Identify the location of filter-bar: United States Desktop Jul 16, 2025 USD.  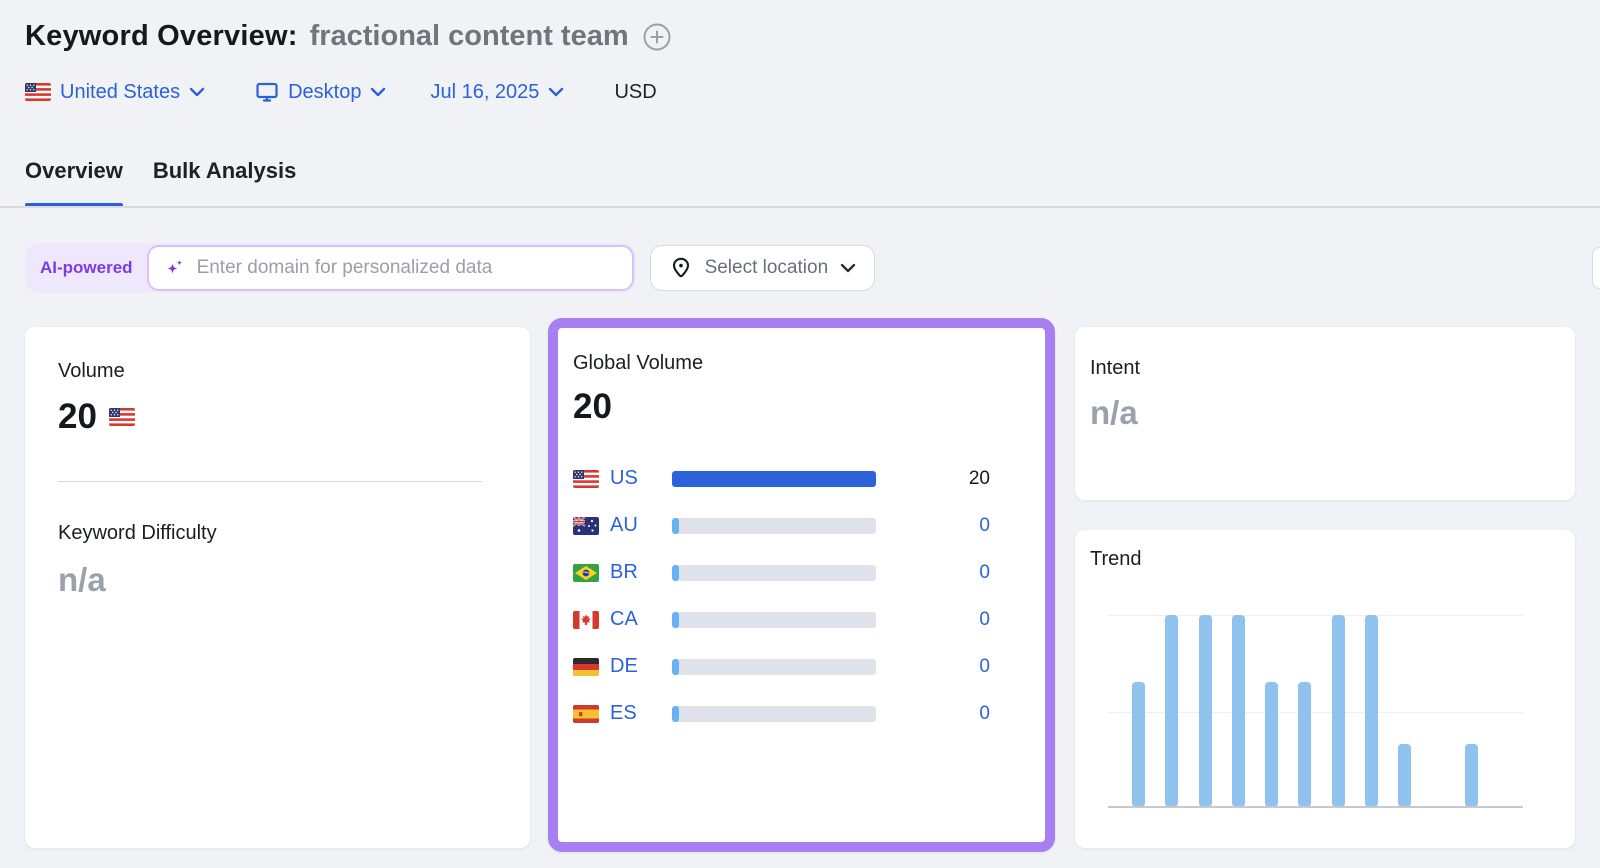
(341, 92).